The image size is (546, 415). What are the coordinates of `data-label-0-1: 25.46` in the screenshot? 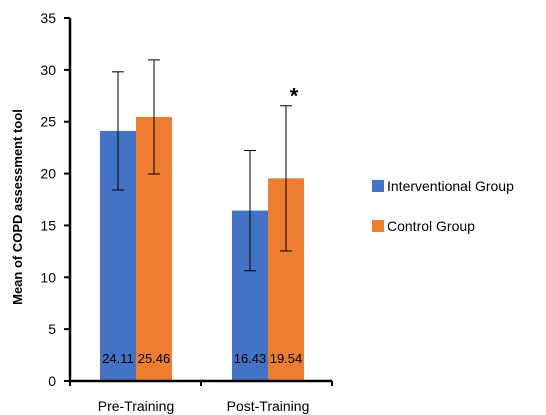 It's located at (154, 358).